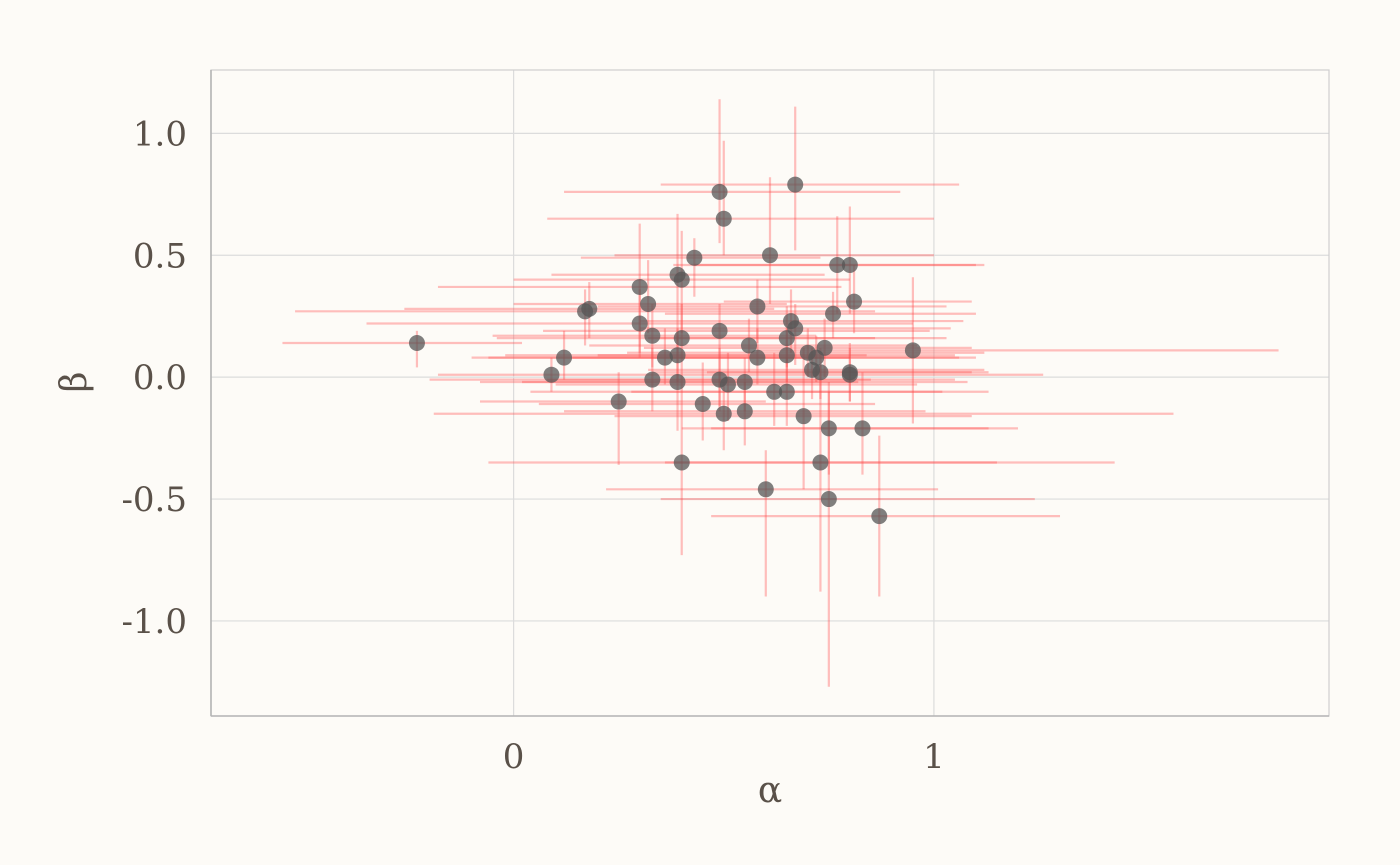 This screenshot has width=1400, height=865. What do you see at coordinates (154, 500) in the screenshot?
I see `y-tick-label: -0.5` at bounding box center [154, 500].